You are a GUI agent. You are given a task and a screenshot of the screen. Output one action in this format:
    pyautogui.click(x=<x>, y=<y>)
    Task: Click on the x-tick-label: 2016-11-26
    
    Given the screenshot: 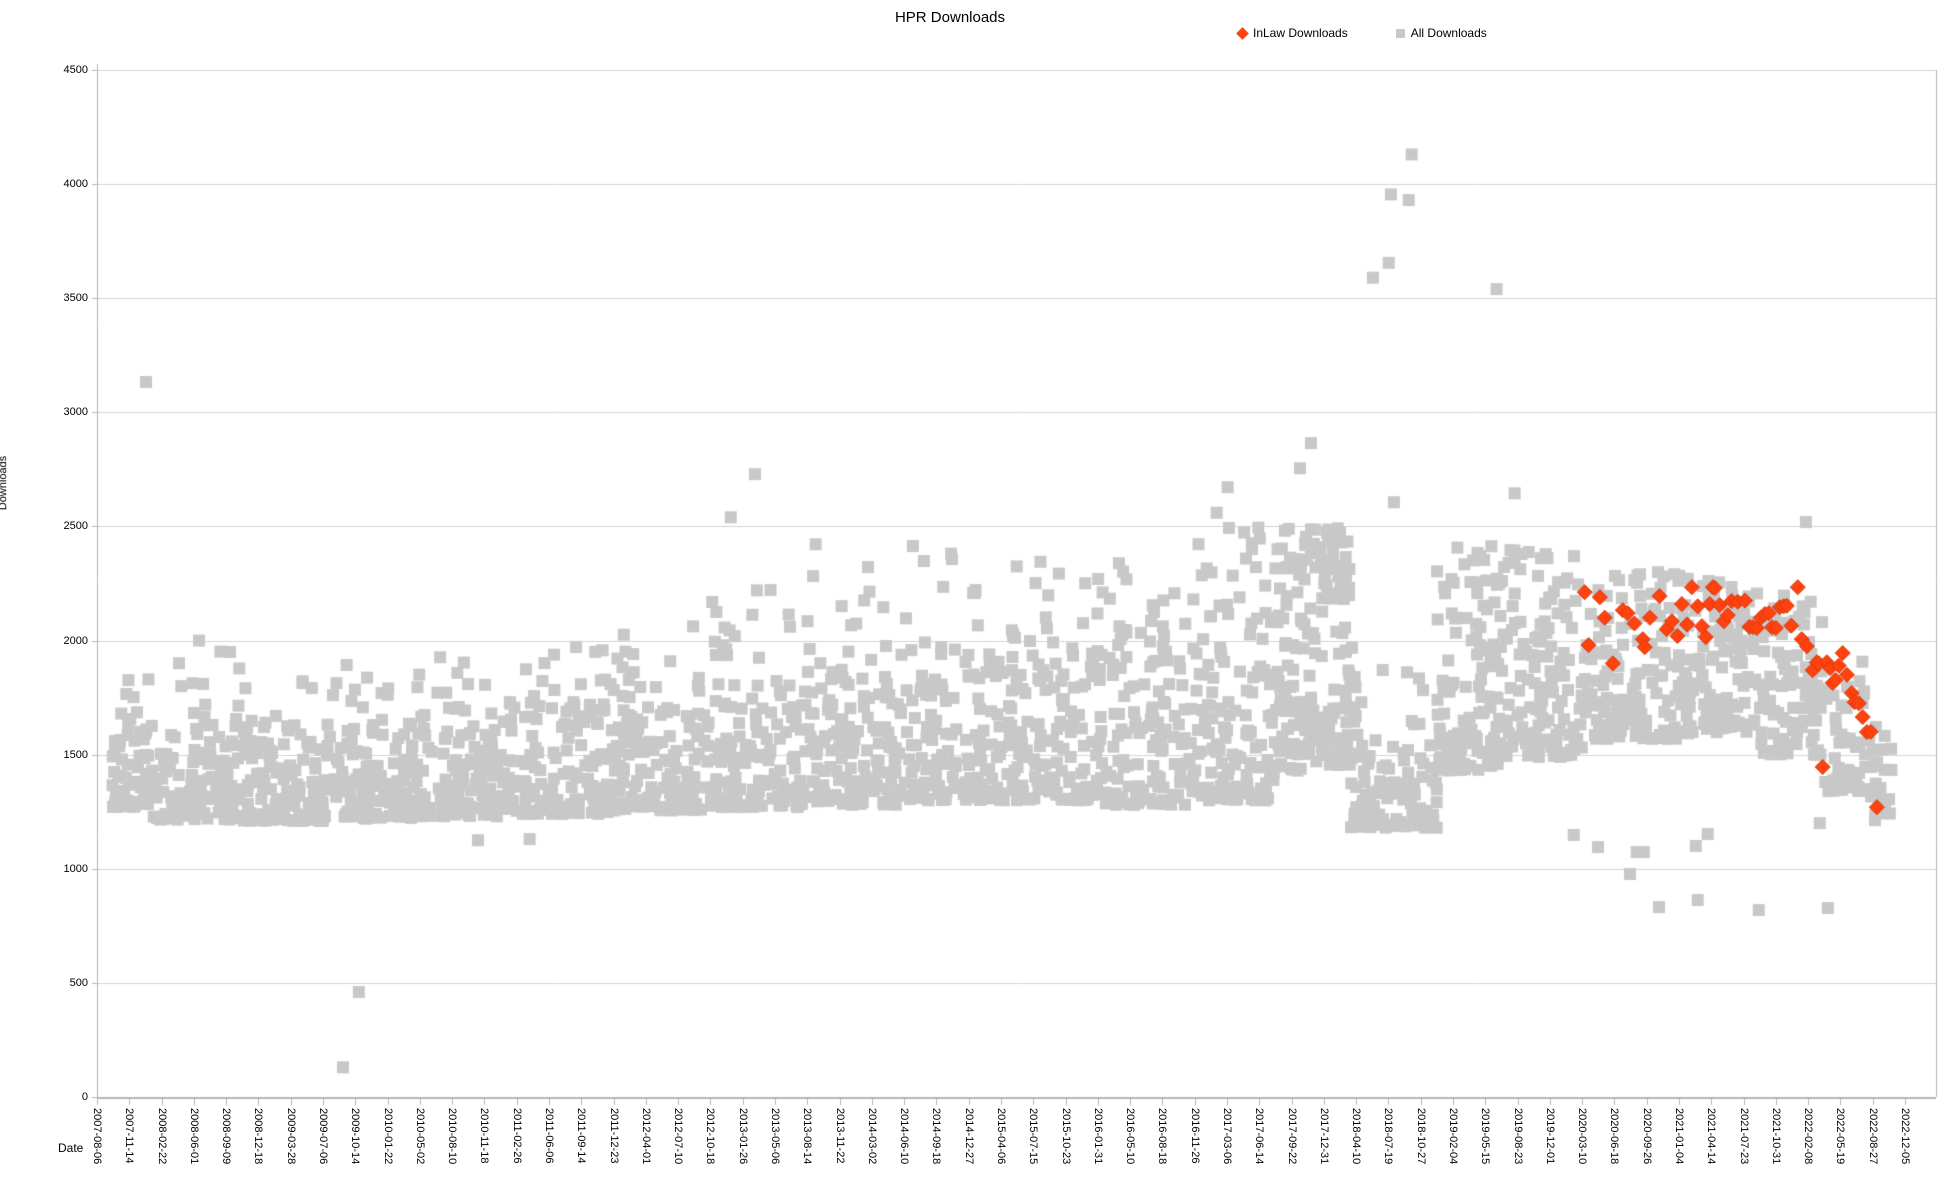 What is the action you would take?
    pyautogui.click(x=1194, y=1136)
    